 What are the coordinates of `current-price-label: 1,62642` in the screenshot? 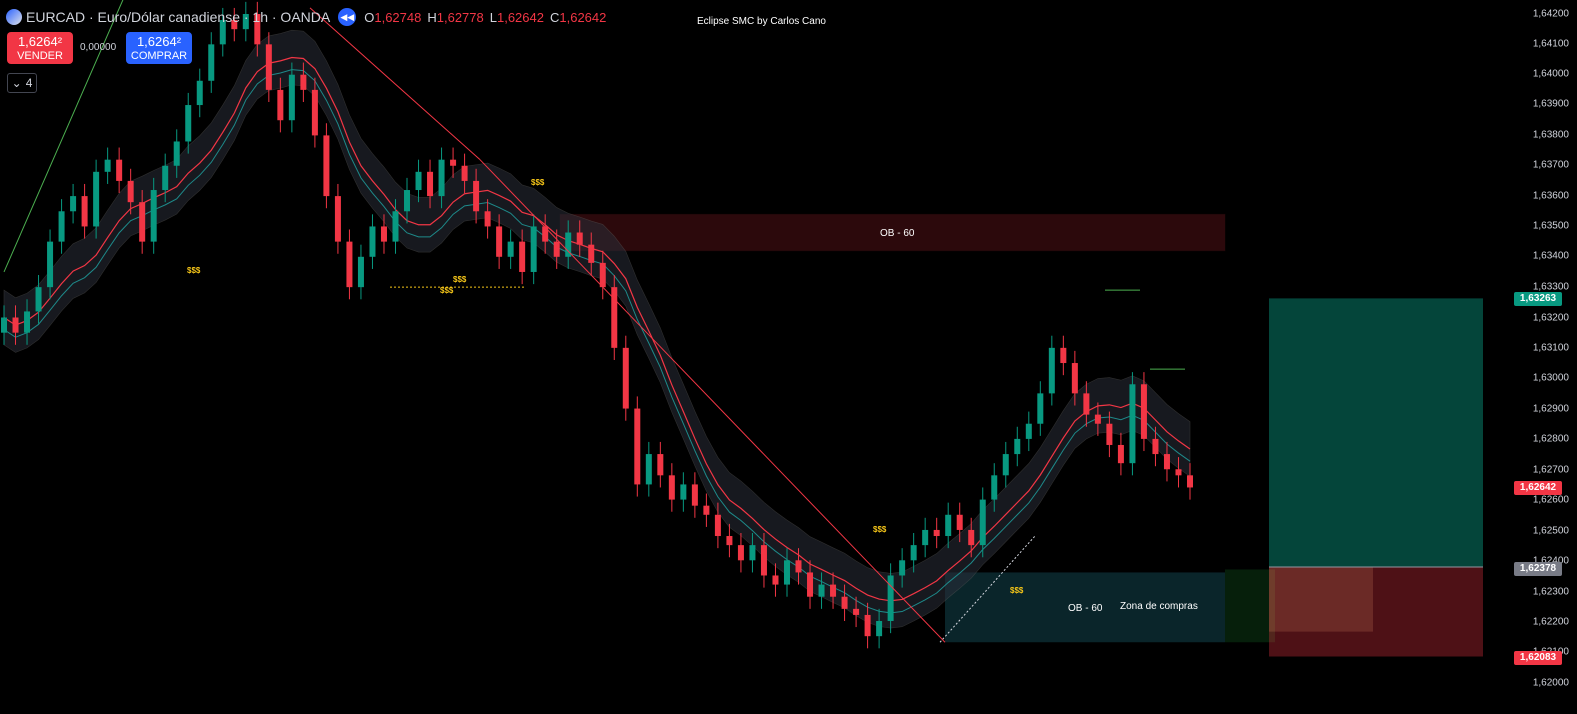 It's located at (1538, 488).